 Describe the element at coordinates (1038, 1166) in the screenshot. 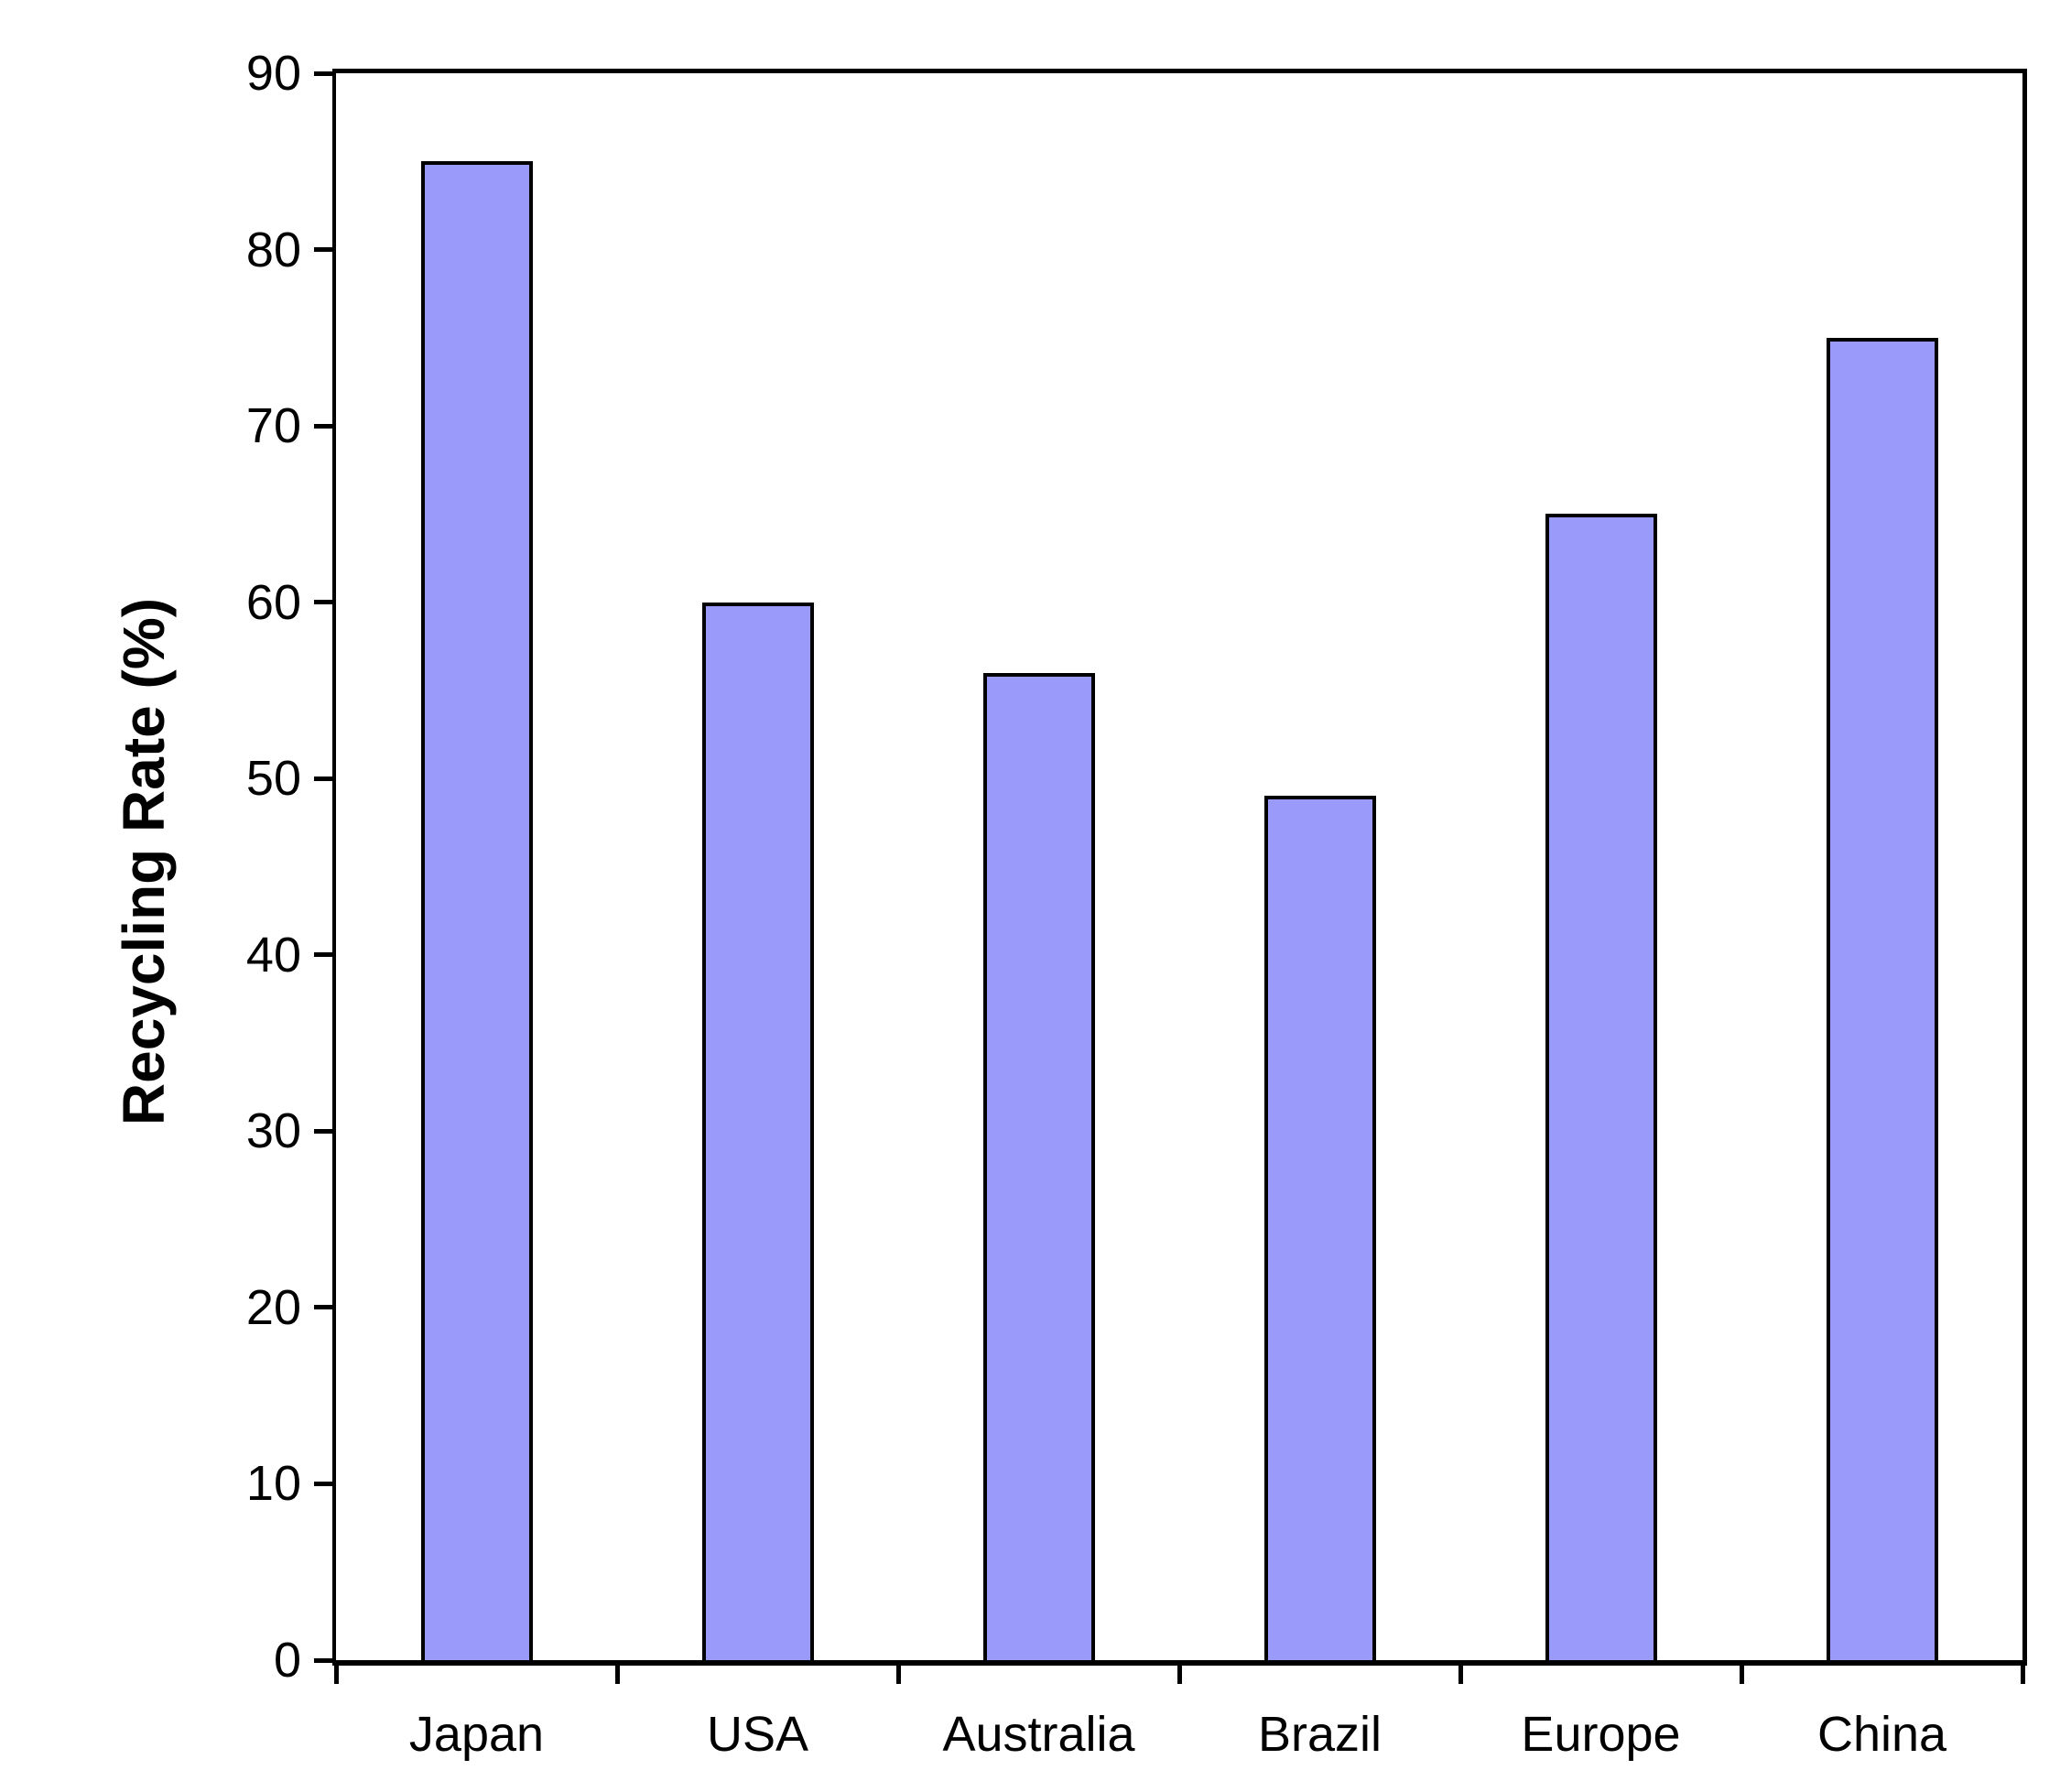

I see `bar-australia` at that location.